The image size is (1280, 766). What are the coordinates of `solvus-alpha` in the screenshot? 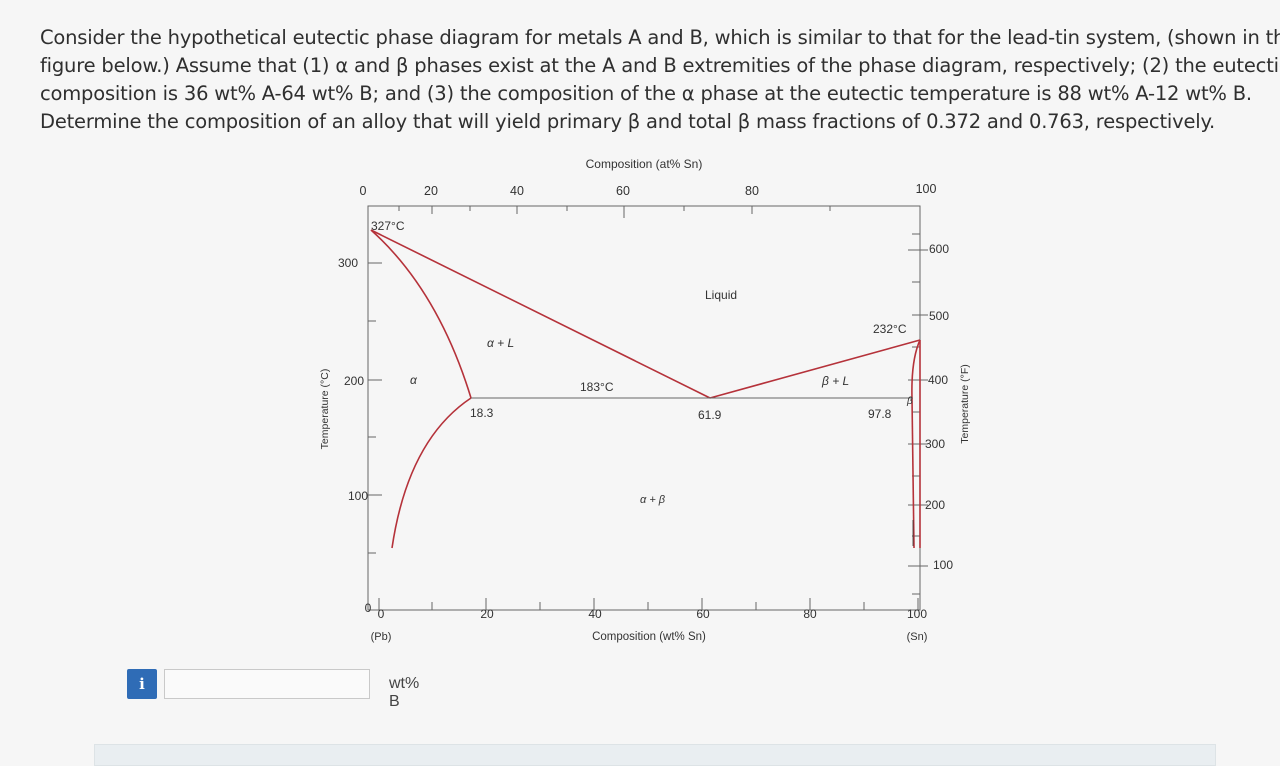 It's located at (431, 473).